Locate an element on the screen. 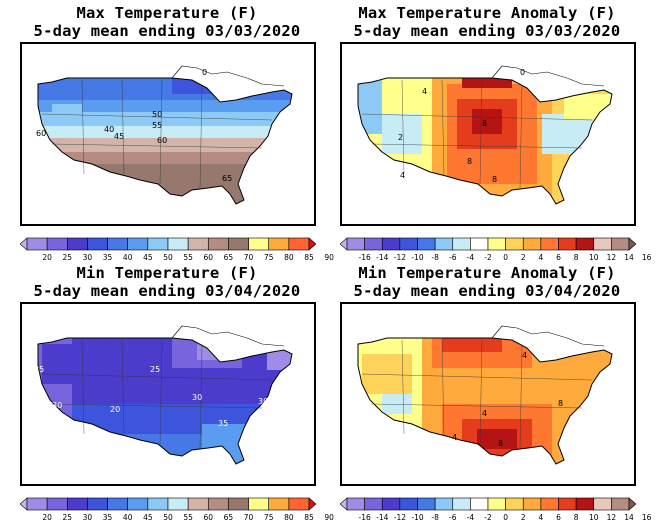 This screenshot has width=662, height=526. colorbar-tick-label: 12 is located at coordinates (611, 257).